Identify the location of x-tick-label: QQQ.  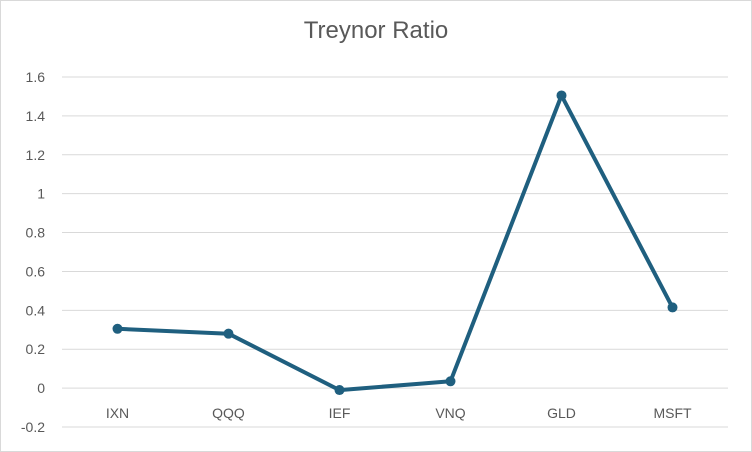
(228, 413).